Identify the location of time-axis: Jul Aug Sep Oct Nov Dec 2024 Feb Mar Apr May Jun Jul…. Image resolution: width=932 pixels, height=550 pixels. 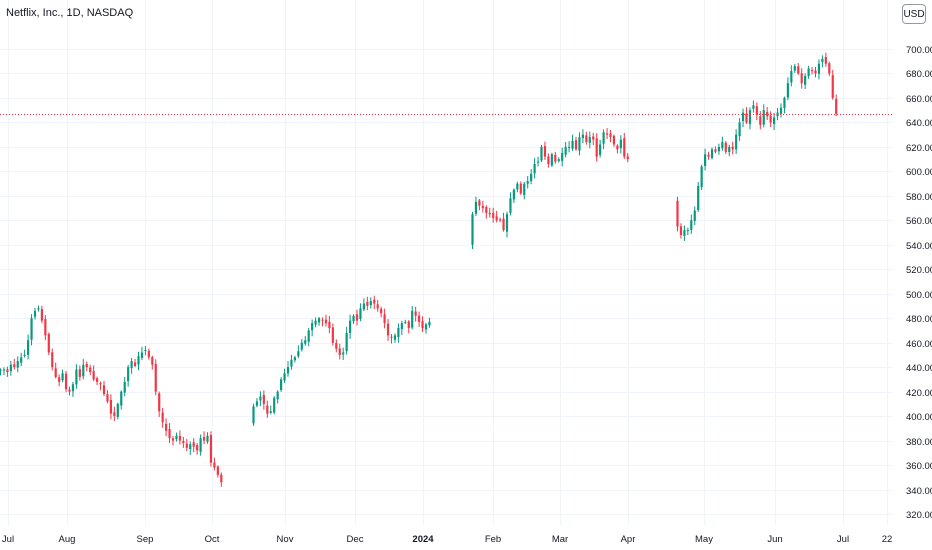
(447, 539).